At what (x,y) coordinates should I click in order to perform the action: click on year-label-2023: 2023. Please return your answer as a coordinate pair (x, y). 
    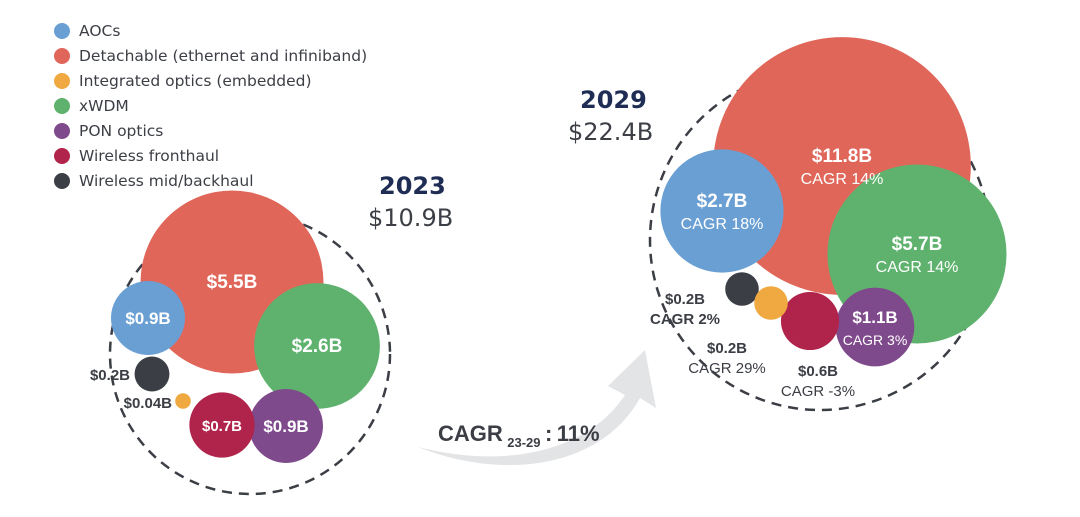
    Looking at the image, I should click on (412, 186).